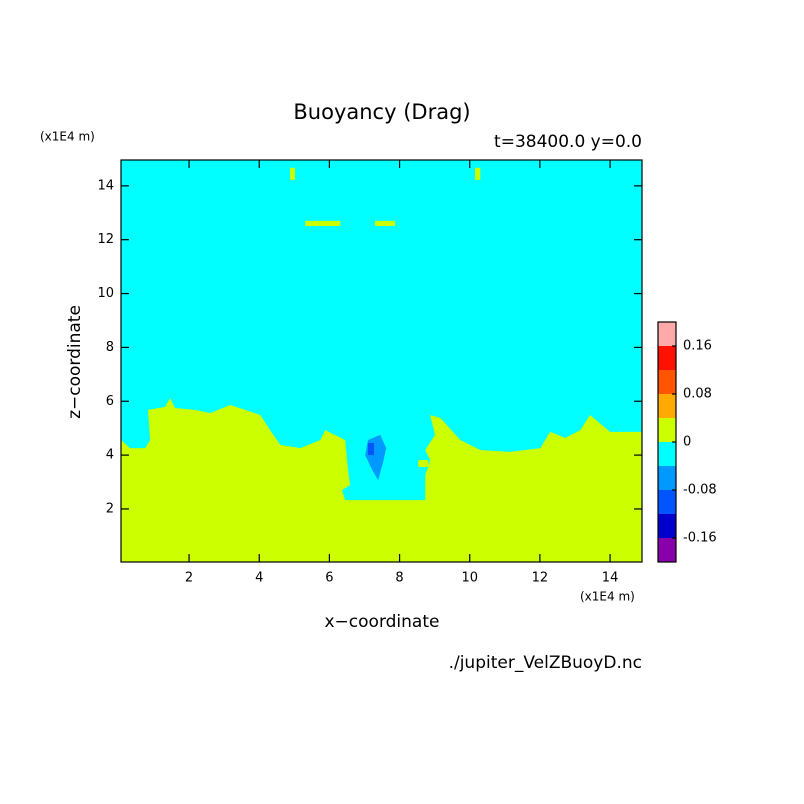 The image size is (804, 804). I want to click on x-tick-label: 6, so click(329, 578).